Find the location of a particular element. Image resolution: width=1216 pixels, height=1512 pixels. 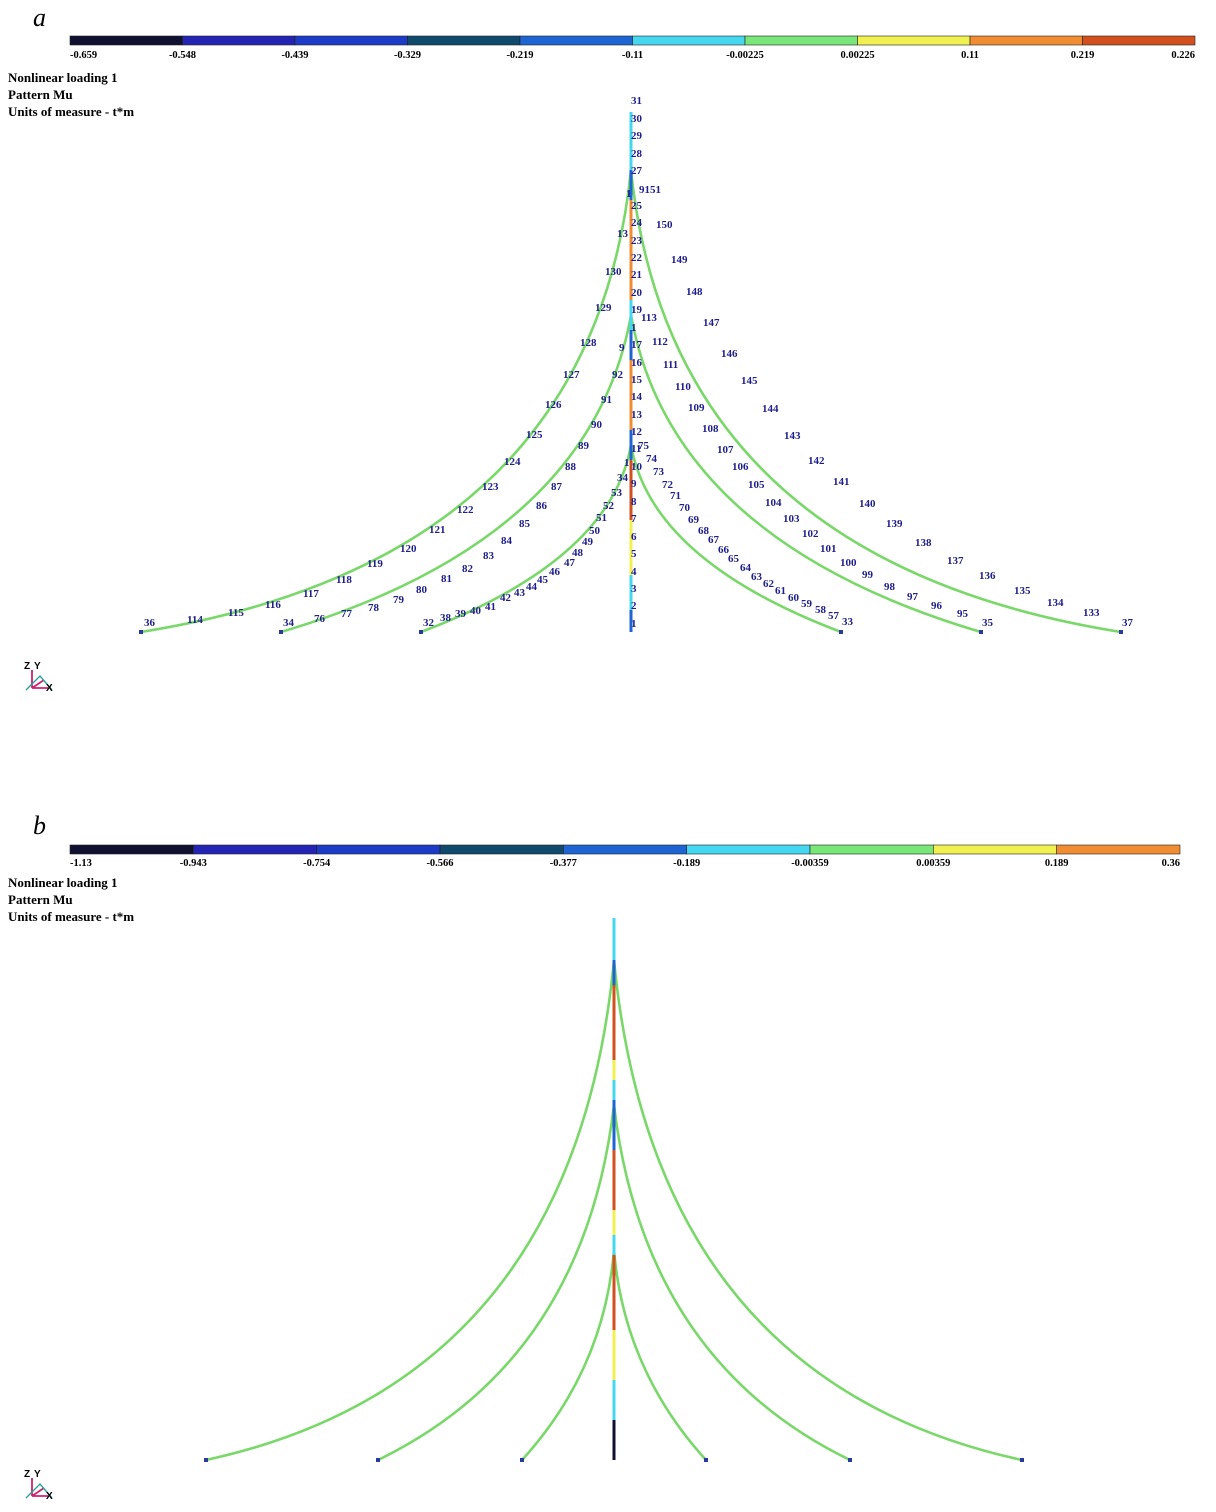

node-number-label: 38 is located at coordinates (446, 618).